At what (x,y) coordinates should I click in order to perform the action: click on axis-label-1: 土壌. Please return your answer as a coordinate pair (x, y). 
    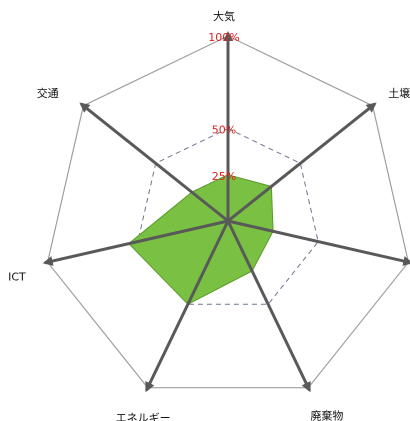
    Looking at the image, I should click on (399, 93).